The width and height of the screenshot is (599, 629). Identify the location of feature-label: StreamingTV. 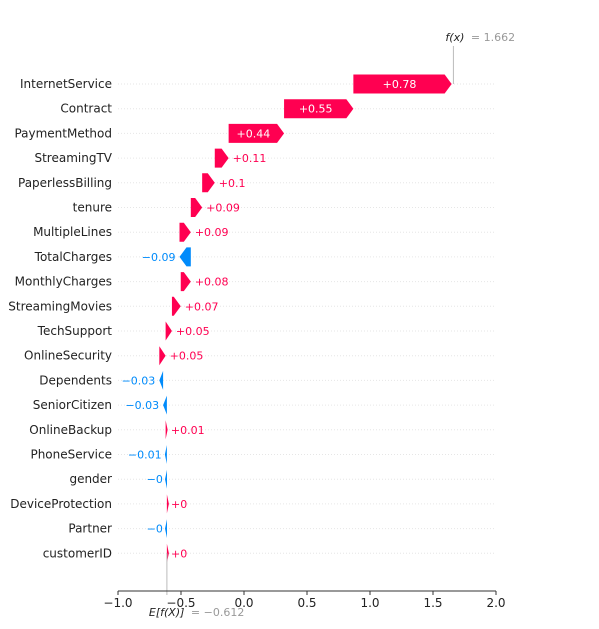
(73, 158).